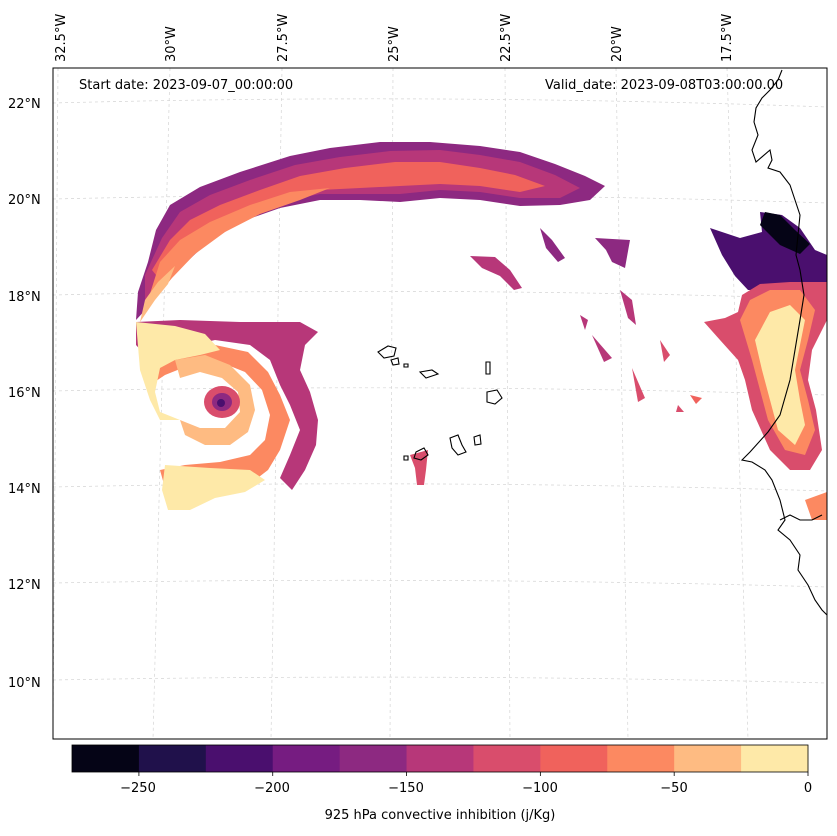  Describe the element at coordinates (24, 104) in the screenshot. I see `lat-label-22n: 22°N` at that location.